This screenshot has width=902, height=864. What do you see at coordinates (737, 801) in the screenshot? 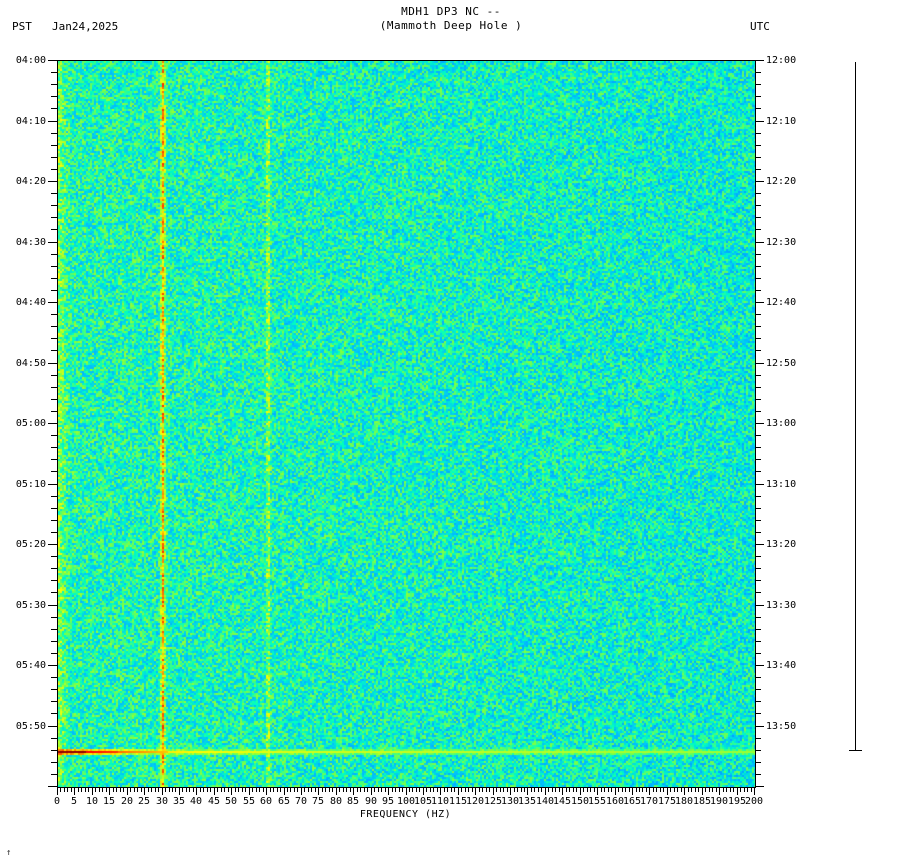
I see `x-axis-label: 195` at bounding box center [737, 801].